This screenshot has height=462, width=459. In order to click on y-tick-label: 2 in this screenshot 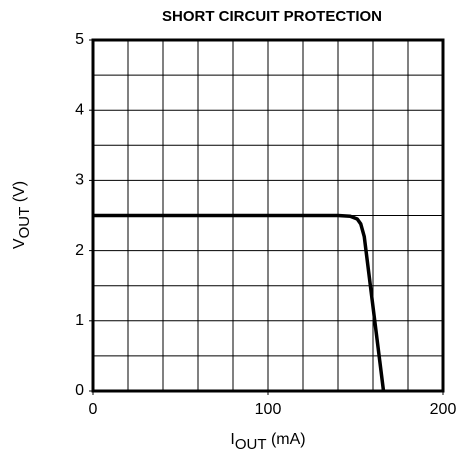, I will do `click(79, 250)`.